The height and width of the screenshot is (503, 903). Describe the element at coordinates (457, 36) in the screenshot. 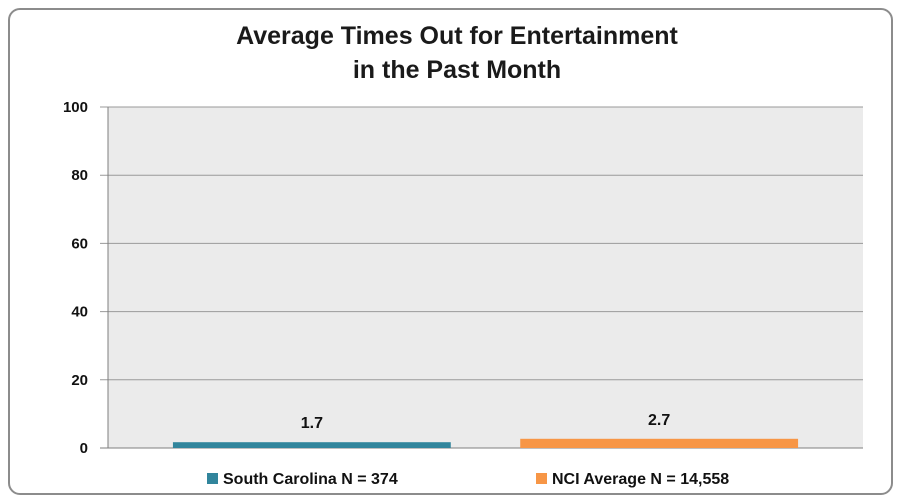

I see `chart-title-line-1: Average Times Out for Entertainment` at that location.